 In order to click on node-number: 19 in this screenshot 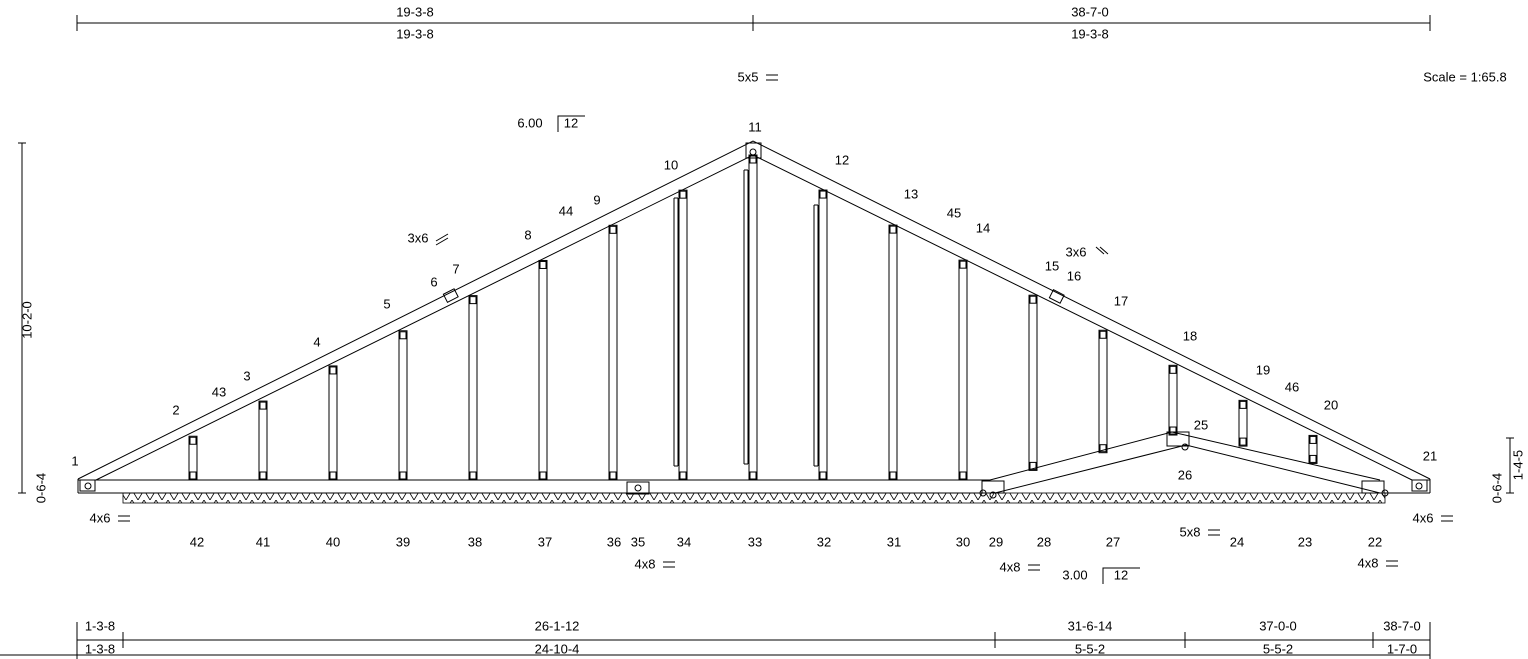, I will do `click(1263, 369)`.